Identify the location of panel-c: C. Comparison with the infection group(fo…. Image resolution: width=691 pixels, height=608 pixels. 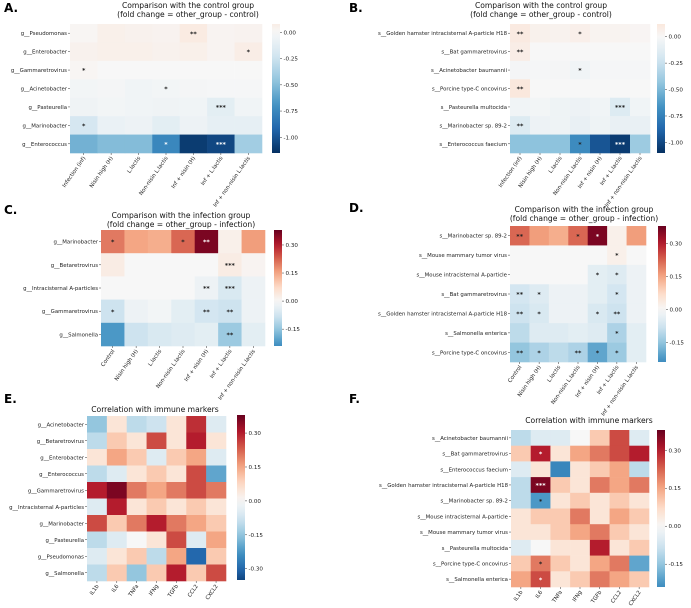
(152, 302).